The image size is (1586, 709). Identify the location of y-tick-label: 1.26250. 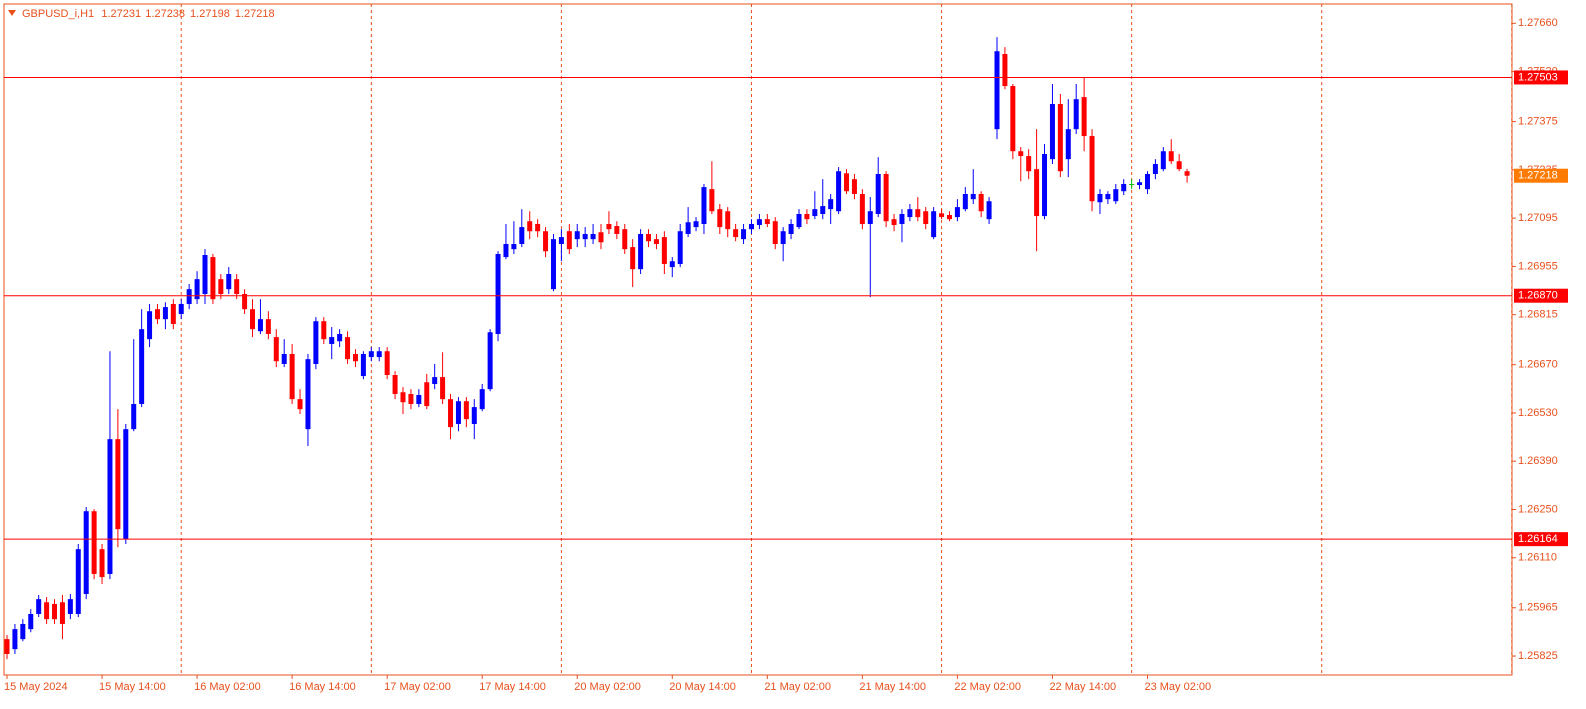
(1538, 509).